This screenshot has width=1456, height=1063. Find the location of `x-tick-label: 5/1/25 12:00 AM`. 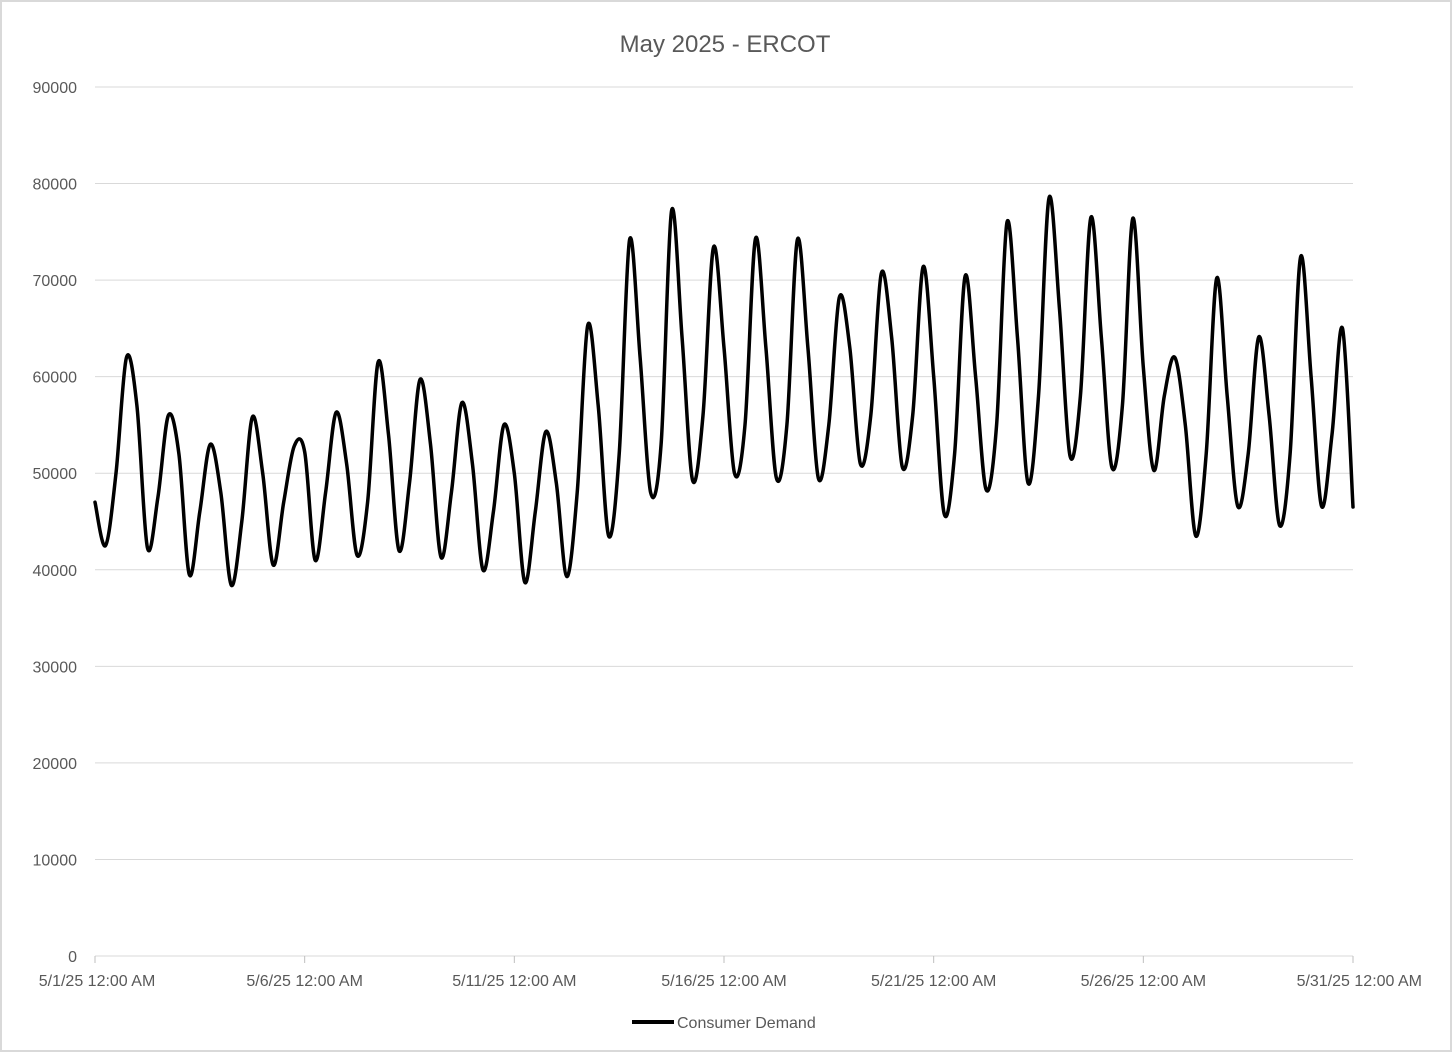

x-tick-label: 5/1/25 12:00 AM is located at coordinates (97, 981).